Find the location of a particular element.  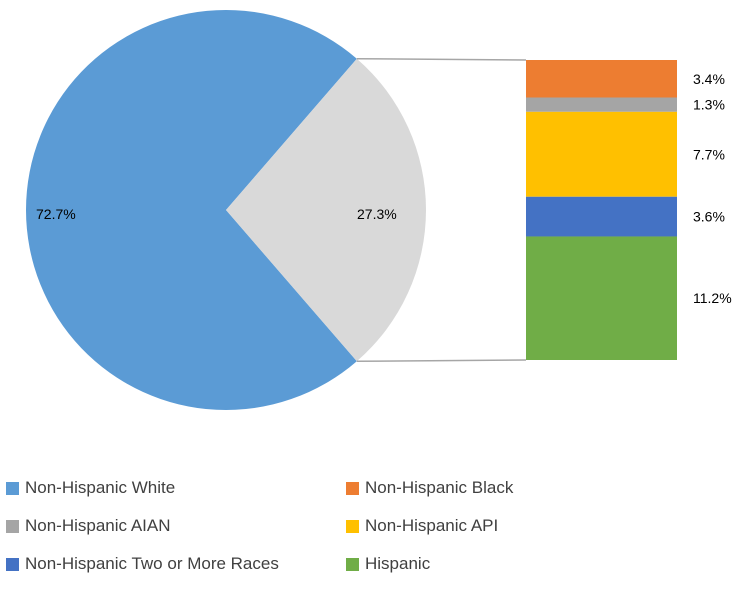

legend-label: Non-Hispanic Black is located at coordinates (439, 487).